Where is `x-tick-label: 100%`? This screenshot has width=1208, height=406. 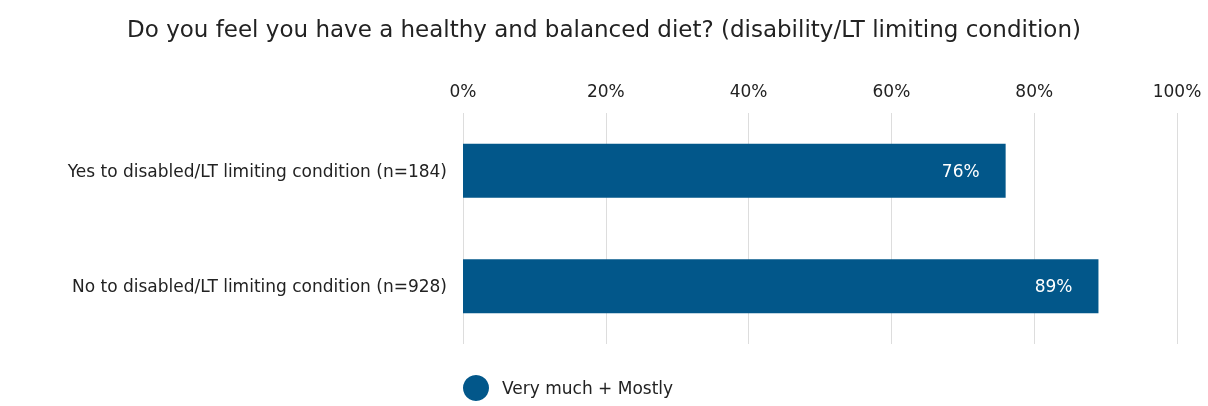 x-tick-label: 100% is located at coordinates (1177, 90).